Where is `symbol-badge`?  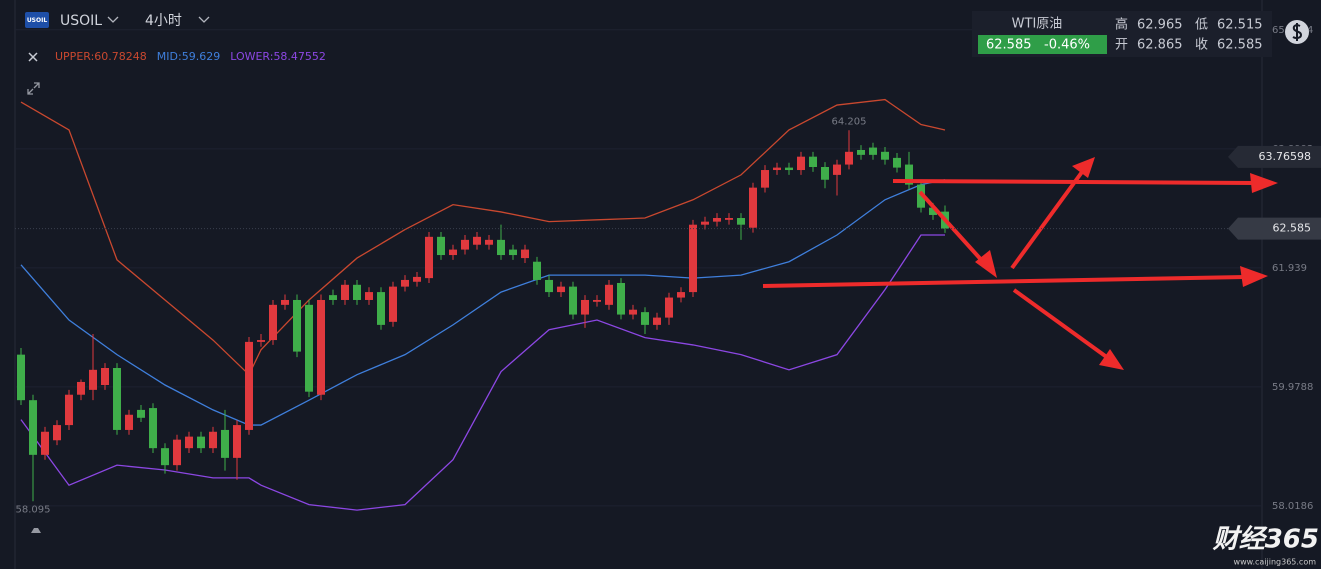
symbol-badge is located at coordinates (37, 20).